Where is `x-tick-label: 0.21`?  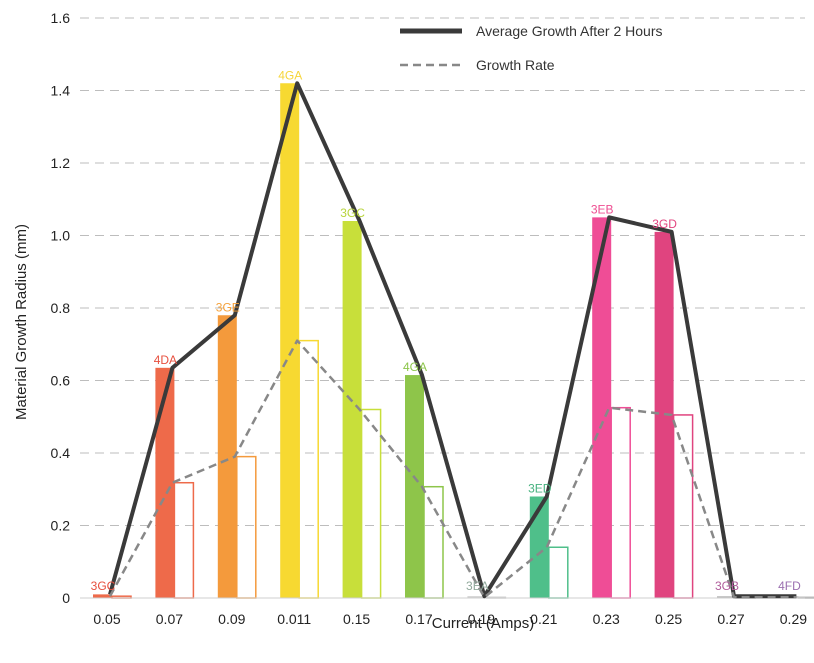
x-tick-label: 0.21 is located at coordinates (543, 619).